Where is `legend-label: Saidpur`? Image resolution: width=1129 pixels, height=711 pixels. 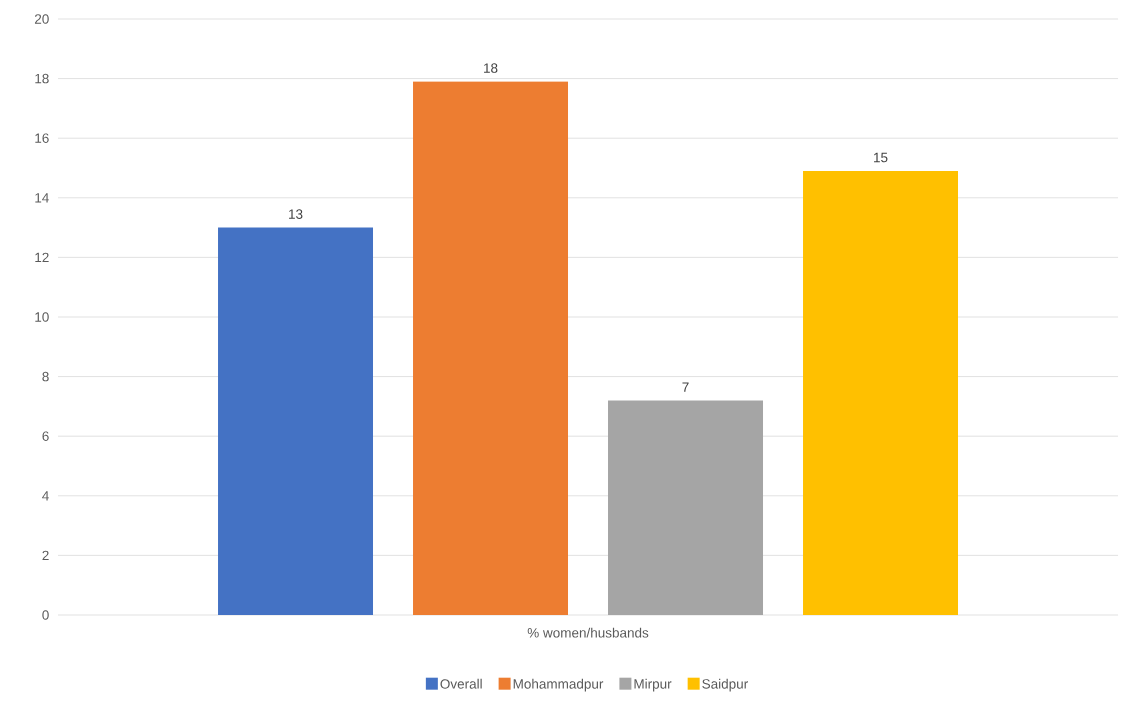
legend-label: Saidpur is located at coordinates (725, 685).